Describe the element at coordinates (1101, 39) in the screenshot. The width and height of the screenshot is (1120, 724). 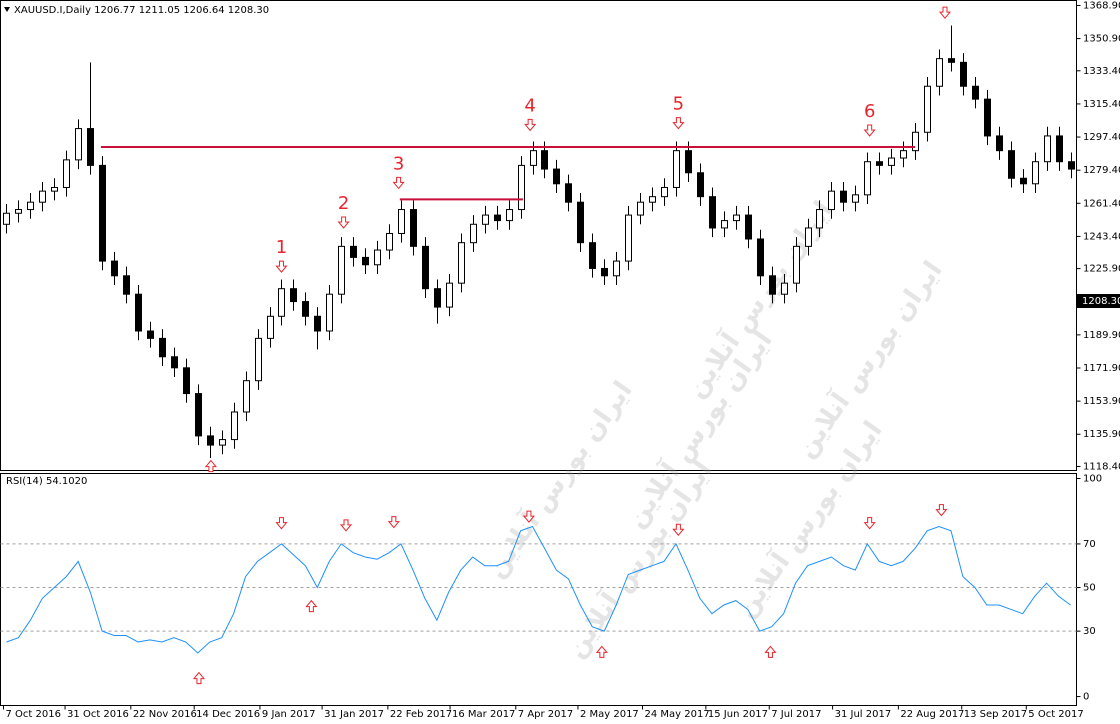
I see `y-tick-label: 1350.90` at that location.